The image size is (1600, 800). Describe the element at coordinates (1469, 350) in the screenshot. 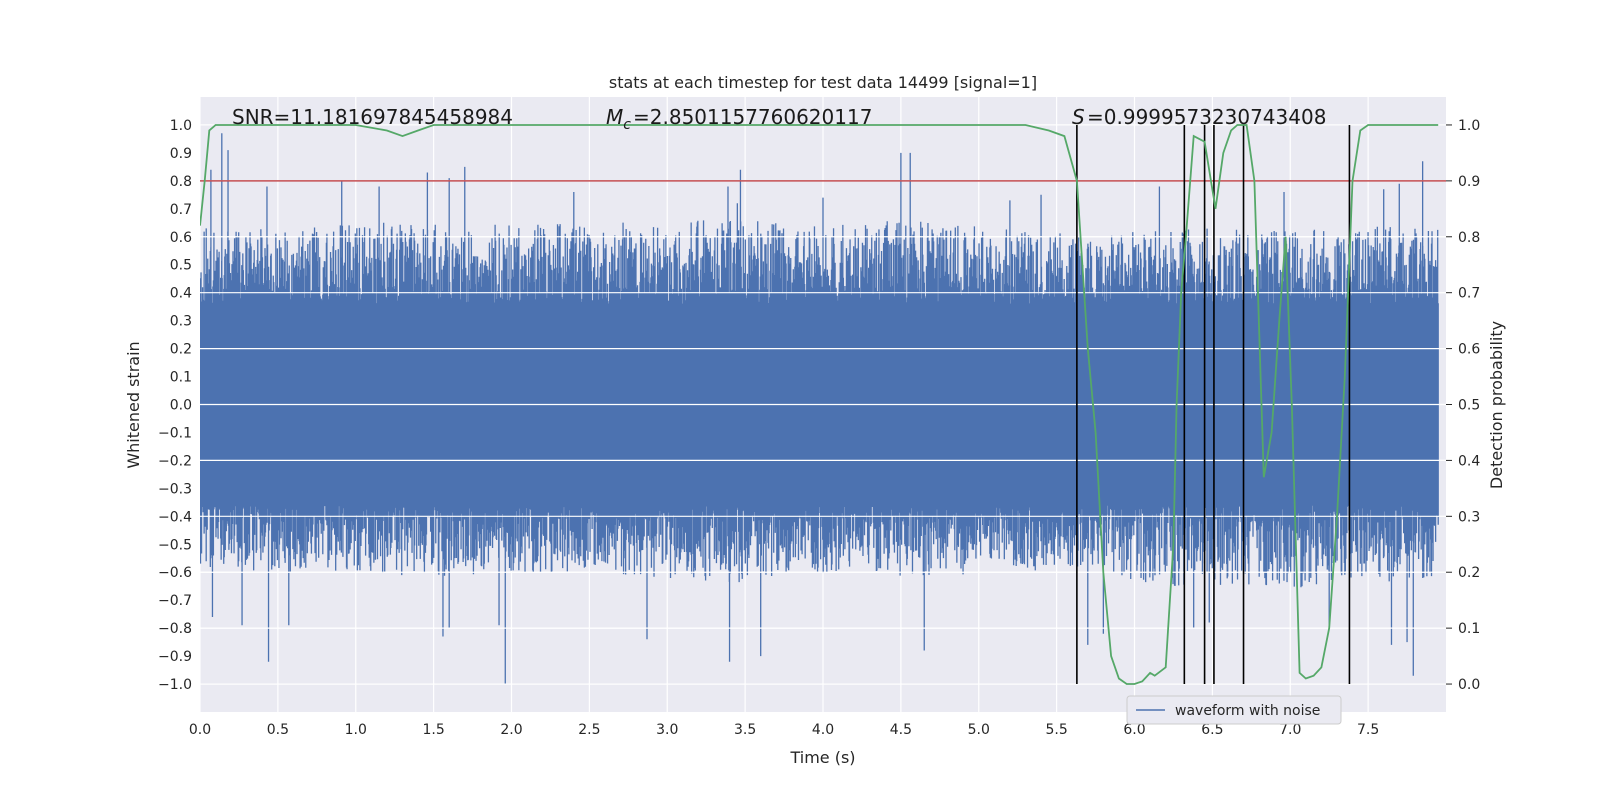

I see `y2-tick-label: 0.6` at that location.